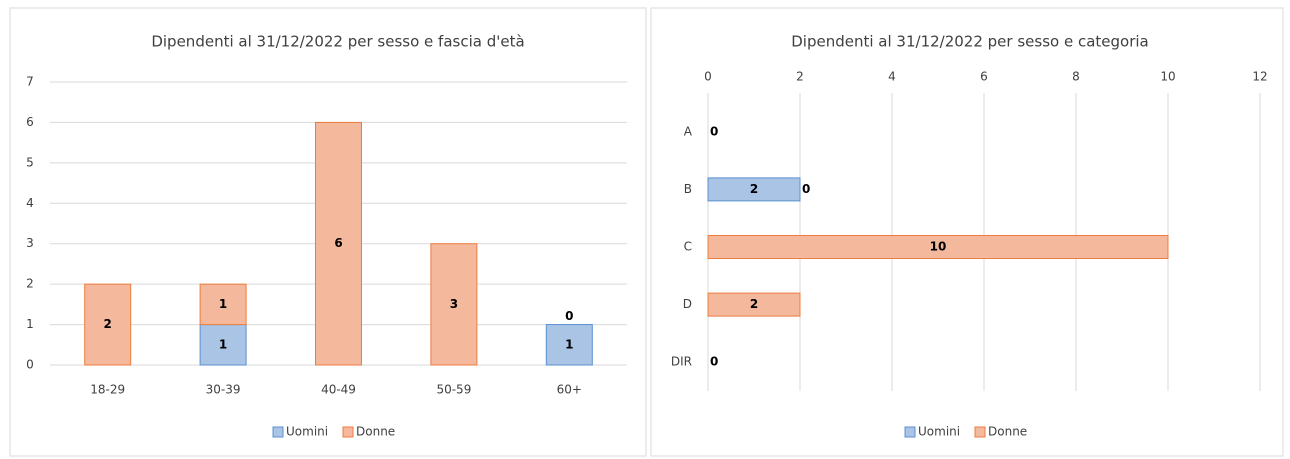 This screenshot has height=459, width=1290. Describe the element at coordinates (681, 362) in the screenshot. I see `y-tick-label: DIR` at that location.